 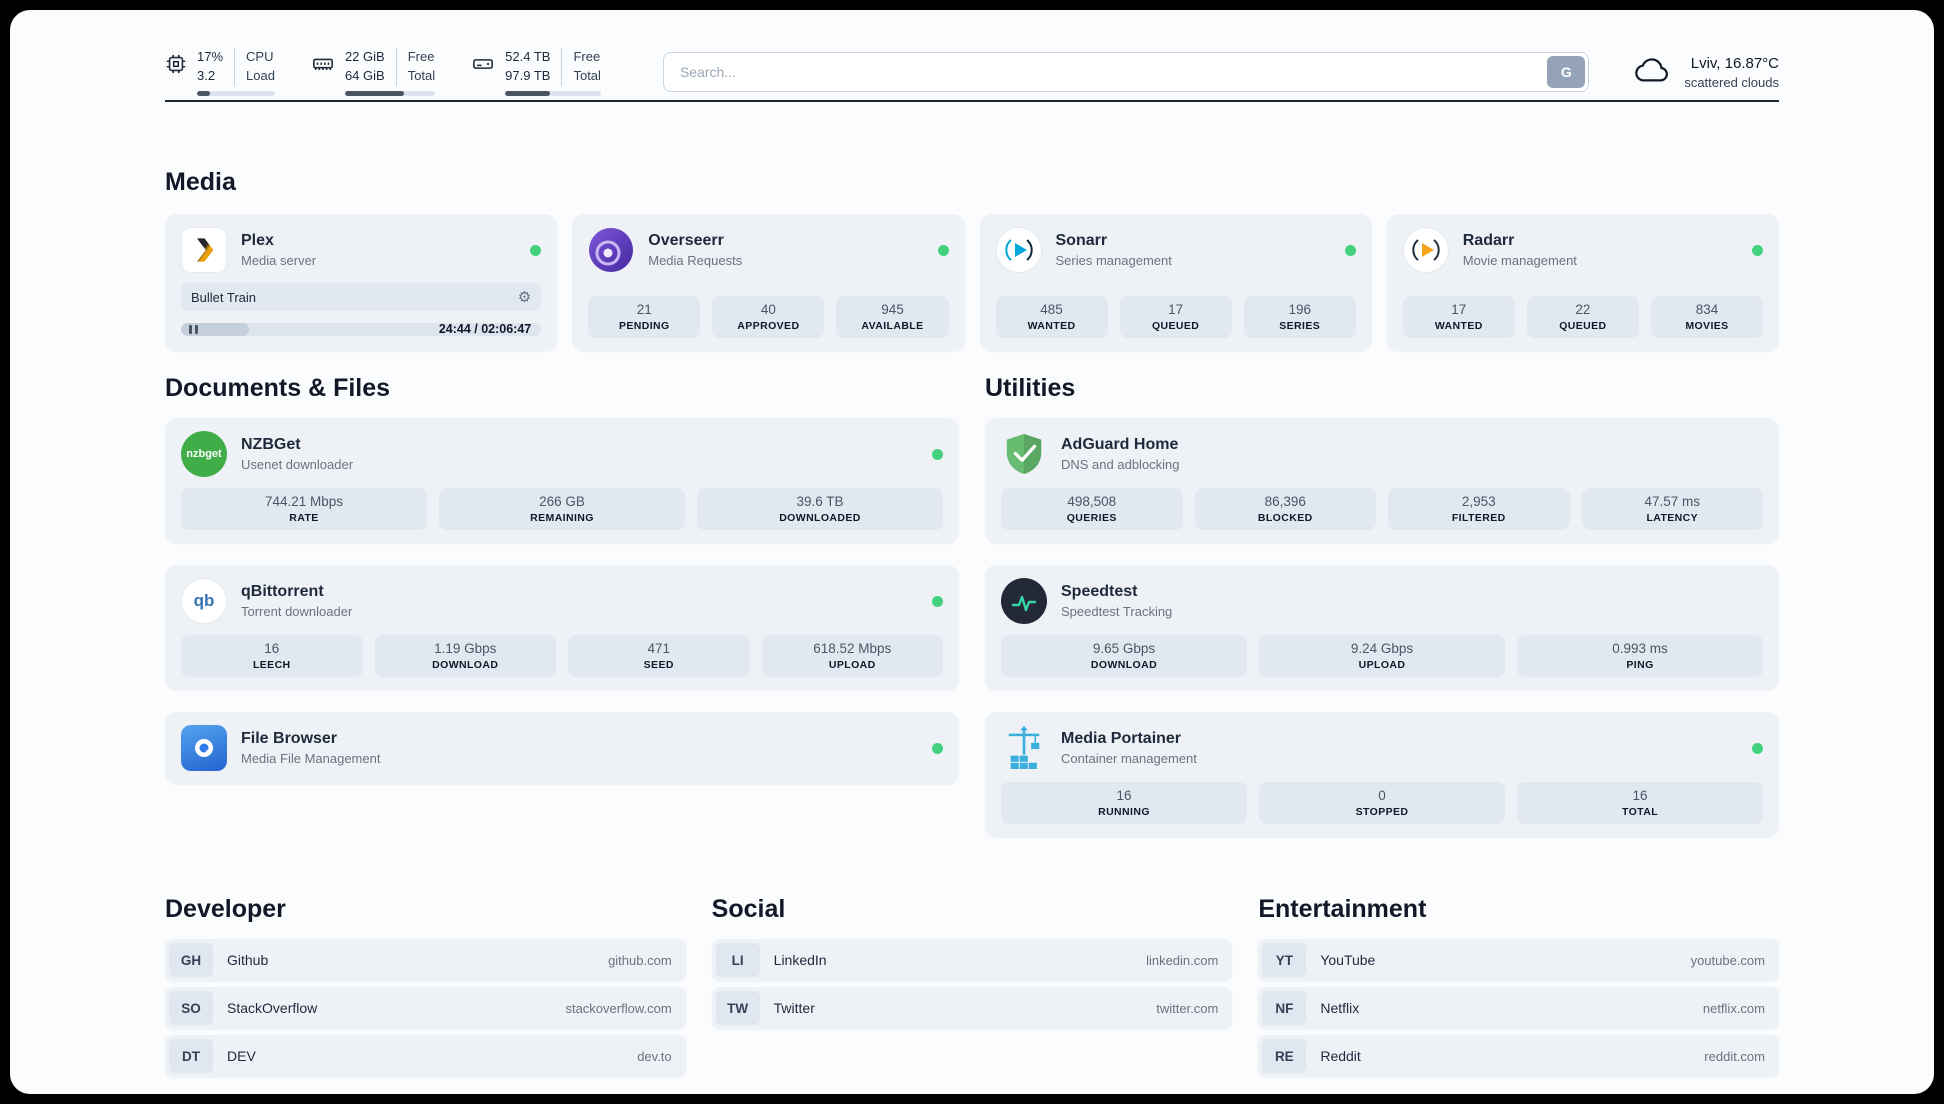 I want to click on service-subtitle: Speedtest Tracking, so click(x=1117, y=611).